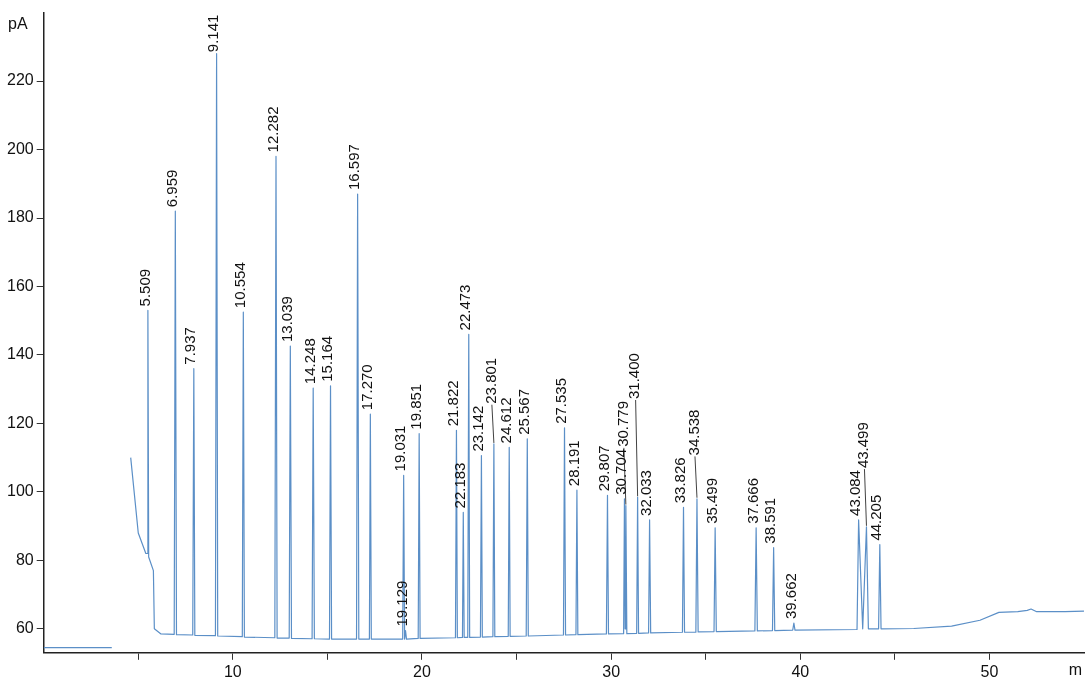 This screenshot has width=1086, height=689. Describe the element at coordinates (459, 485) in the screenshot. I see `annotation: 22.183` at that location.